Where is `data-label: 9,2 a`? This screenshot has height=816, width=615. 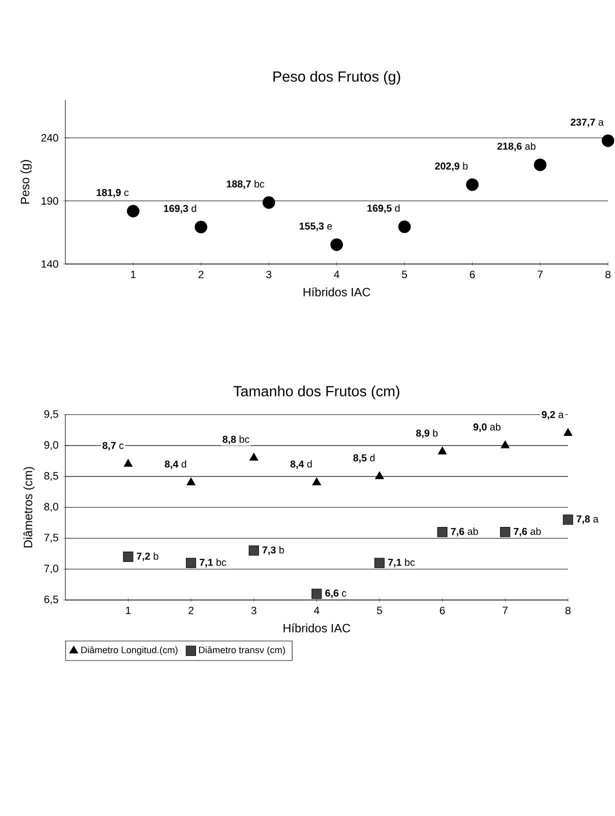
data-label: 9,2 a is located at coordinates (553, 415).